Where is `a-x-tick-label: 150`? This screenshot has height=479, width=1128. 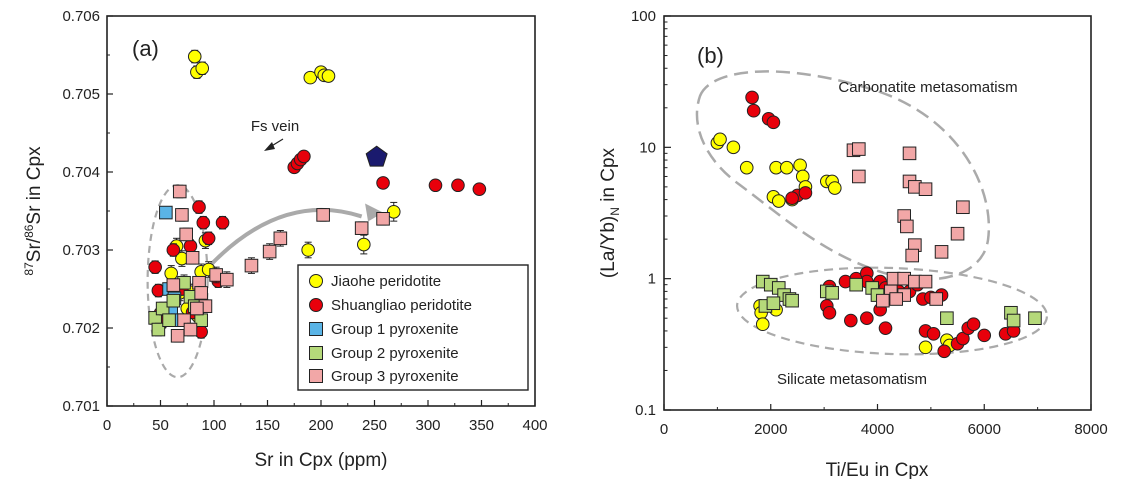 a-x-tick-label: 150 is located at coordinates (267, 425).